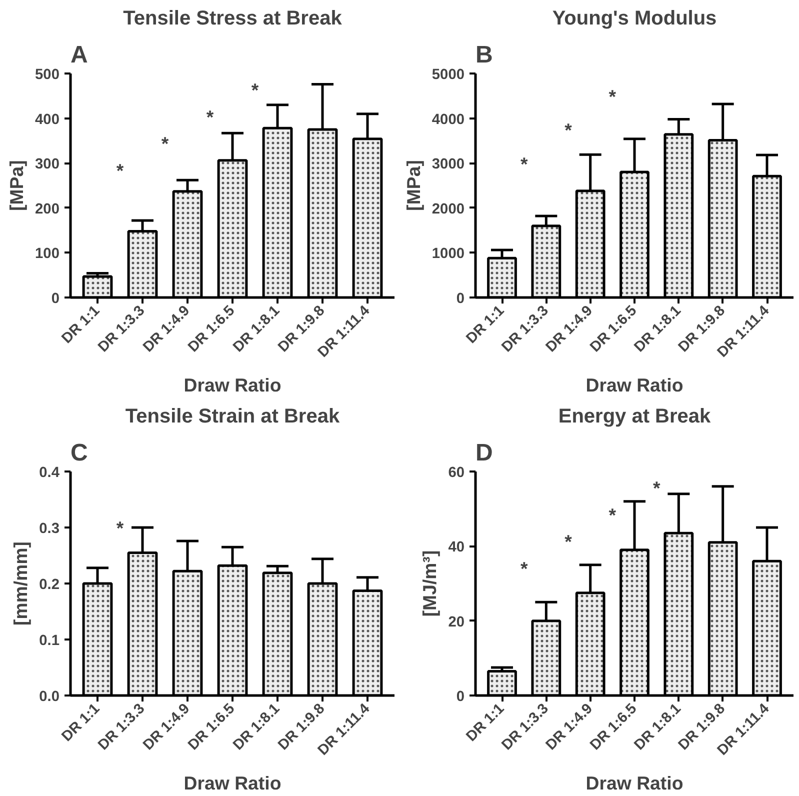 This screenshot has width=799, height=796. What do you see at coordinates (79, 55) in the screenshot?
I see `text: A` at bounding box center [79, 55].